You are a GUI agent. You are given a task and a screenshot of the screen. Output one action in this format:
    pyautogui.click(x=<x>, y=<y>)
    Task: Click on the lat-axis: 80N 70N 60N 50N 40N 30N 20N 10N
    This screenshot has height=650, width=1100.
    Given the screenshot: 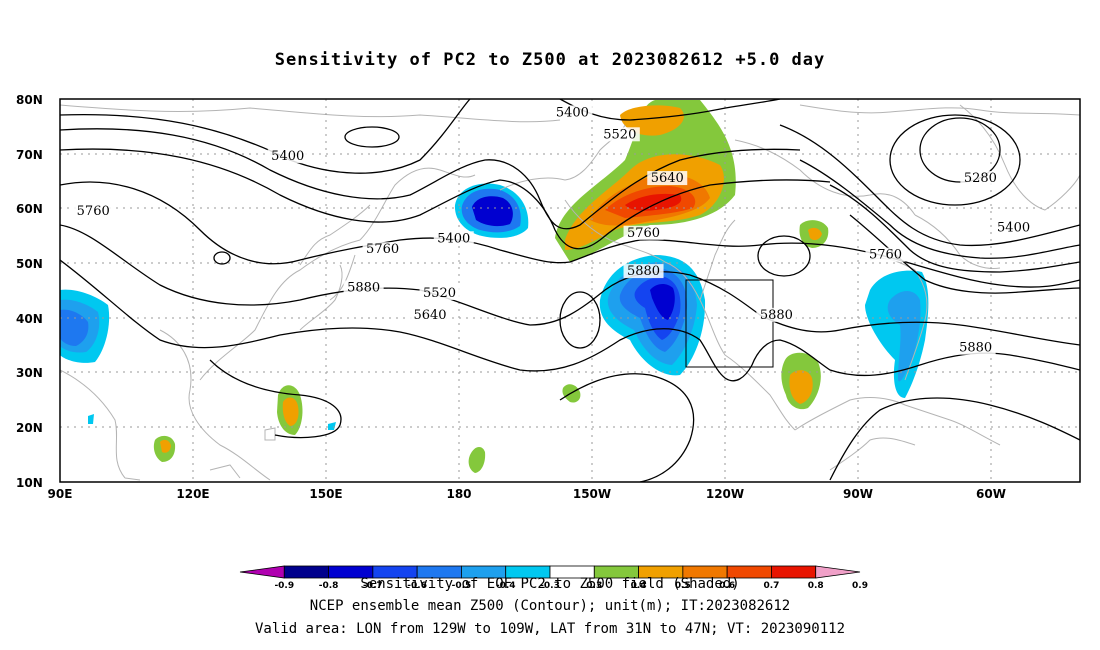 What is the action you would take?
    pyautogui.click(x=29, y=291)
    